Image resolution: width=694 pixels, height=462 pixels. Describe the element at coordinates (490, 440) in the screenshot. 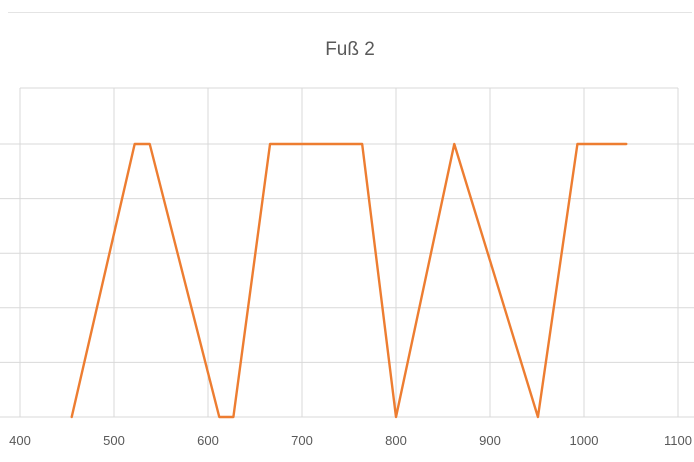

I see `x-tick-label: 900` at that location.